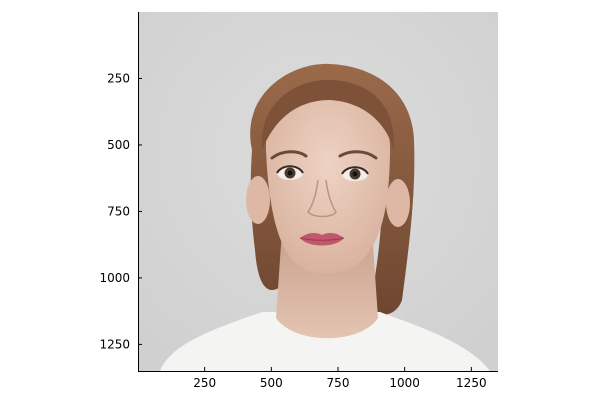 Image resolution: width=600 pixels, height=400 pixels. Describe the element at coordinates (328, 114) in the screenshot. I see `hair-front` at that location.